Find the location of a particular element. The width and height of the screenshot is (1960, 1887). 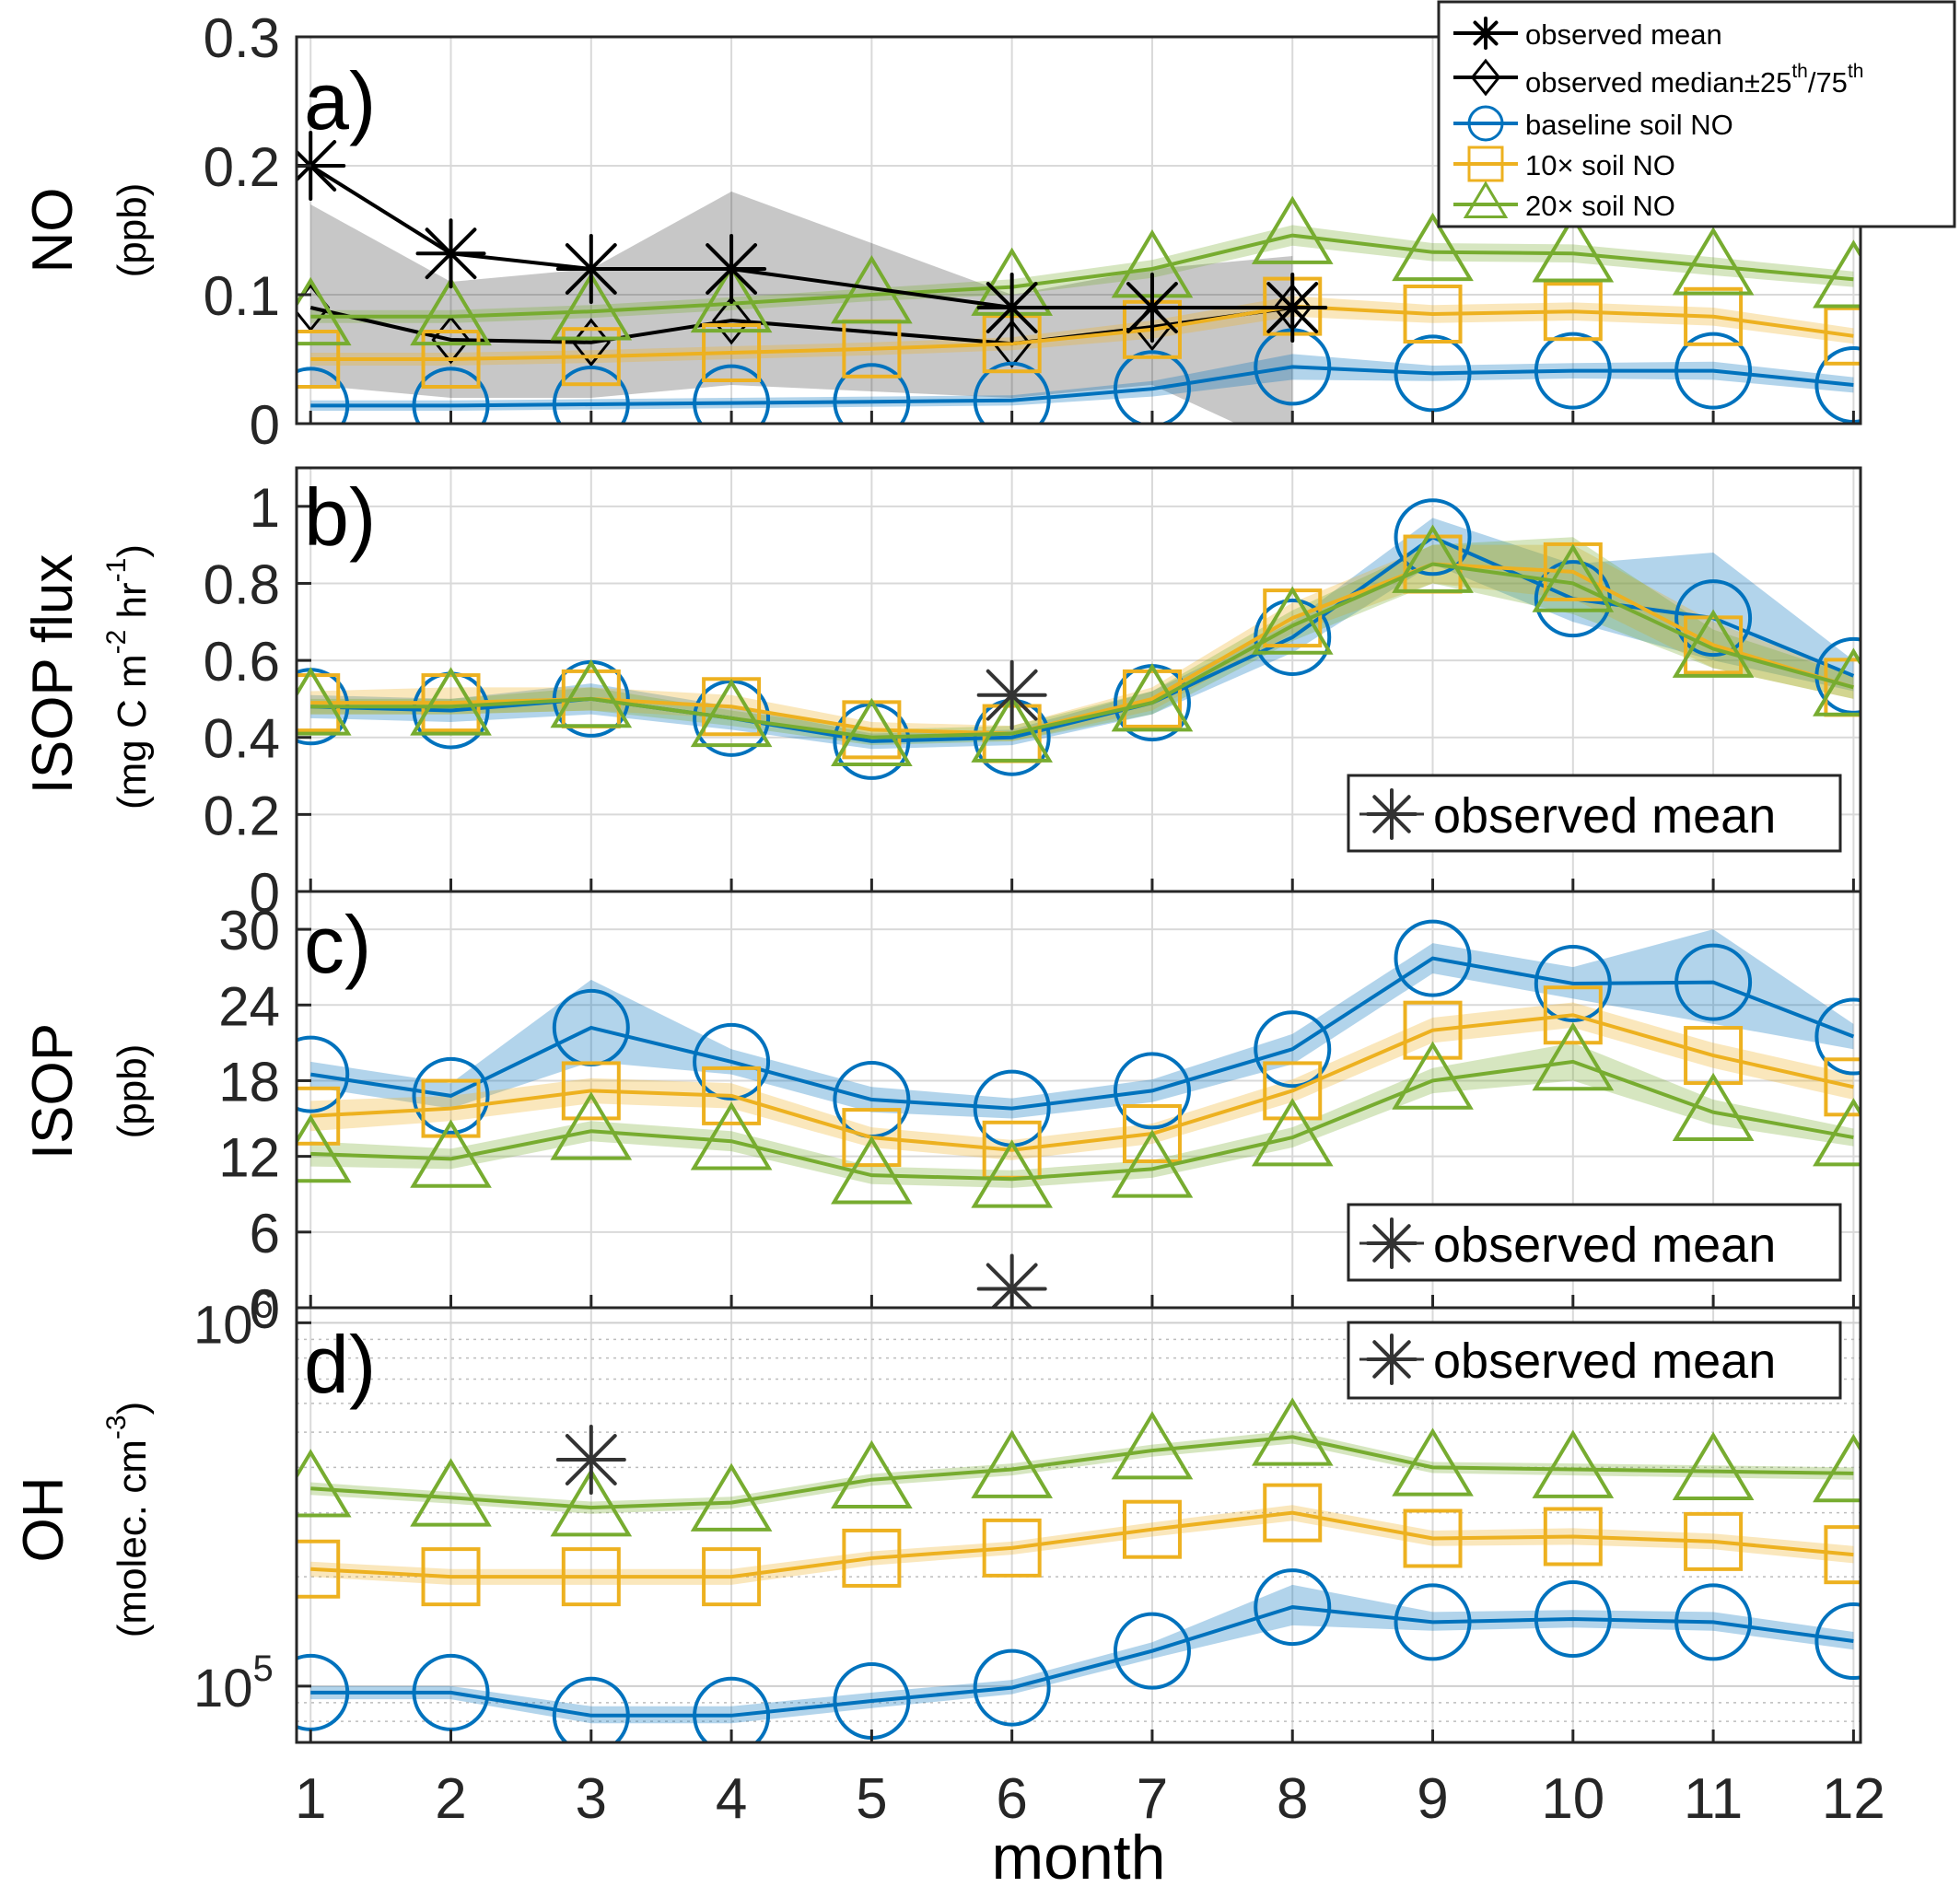

panel-b-ylabel: ISOP flux is located at coordinates (53, 675).